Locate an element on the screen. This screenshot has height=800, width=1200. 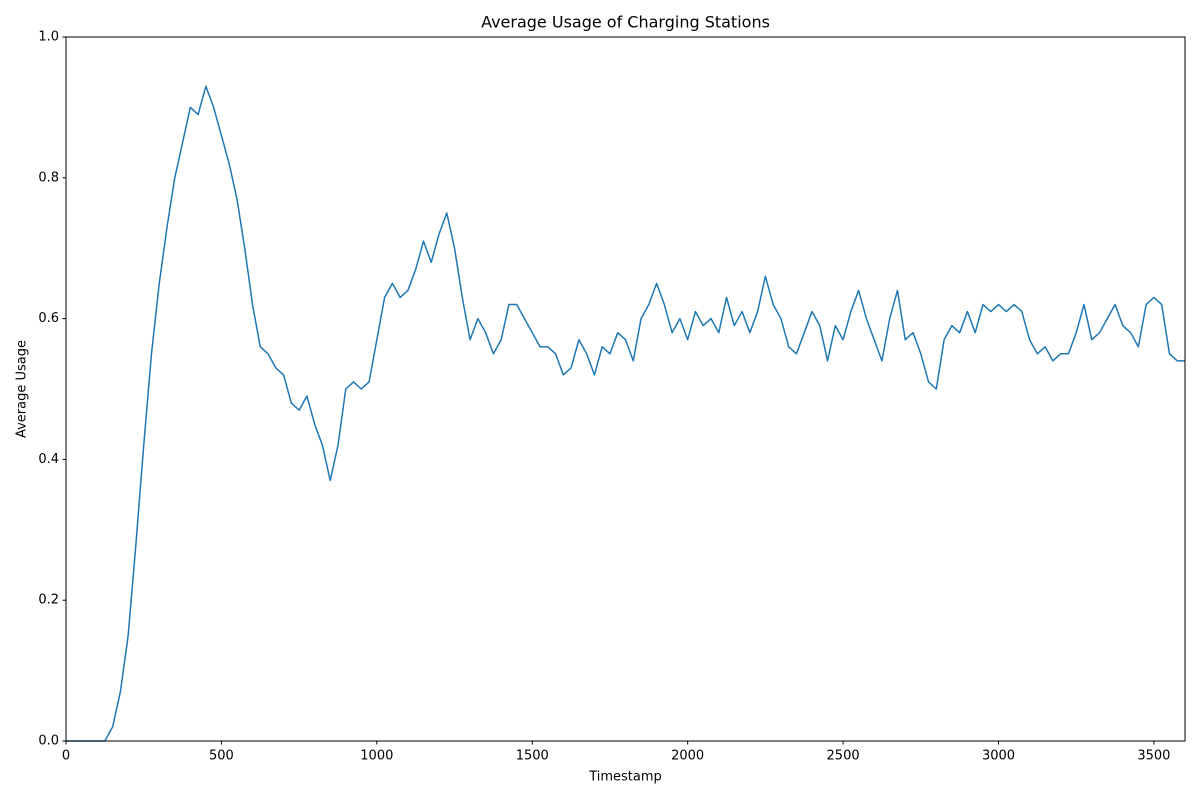
y-axis-label: Average Usage is located at coordinates (22, 389).